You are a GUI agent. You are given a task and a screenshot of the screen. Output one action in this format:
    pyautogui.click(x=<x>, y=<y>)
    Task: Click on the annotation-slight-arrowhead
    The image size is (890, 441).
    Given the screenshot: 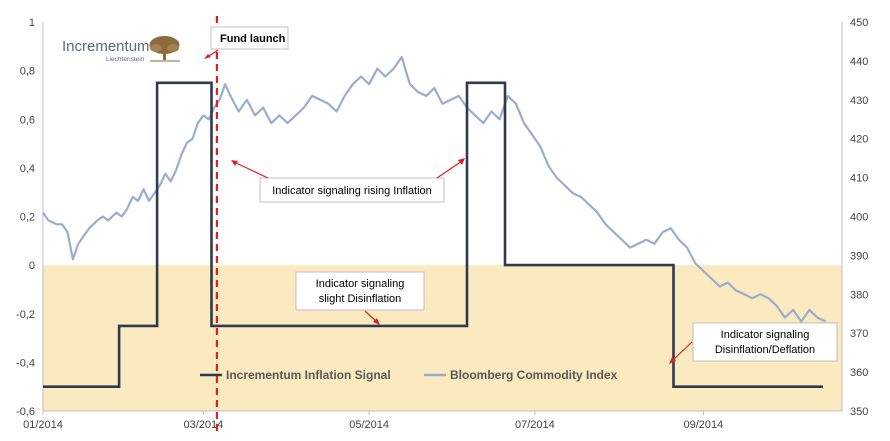 What is the action you would take?
    pyautogui.click(x=376, y=321)
    